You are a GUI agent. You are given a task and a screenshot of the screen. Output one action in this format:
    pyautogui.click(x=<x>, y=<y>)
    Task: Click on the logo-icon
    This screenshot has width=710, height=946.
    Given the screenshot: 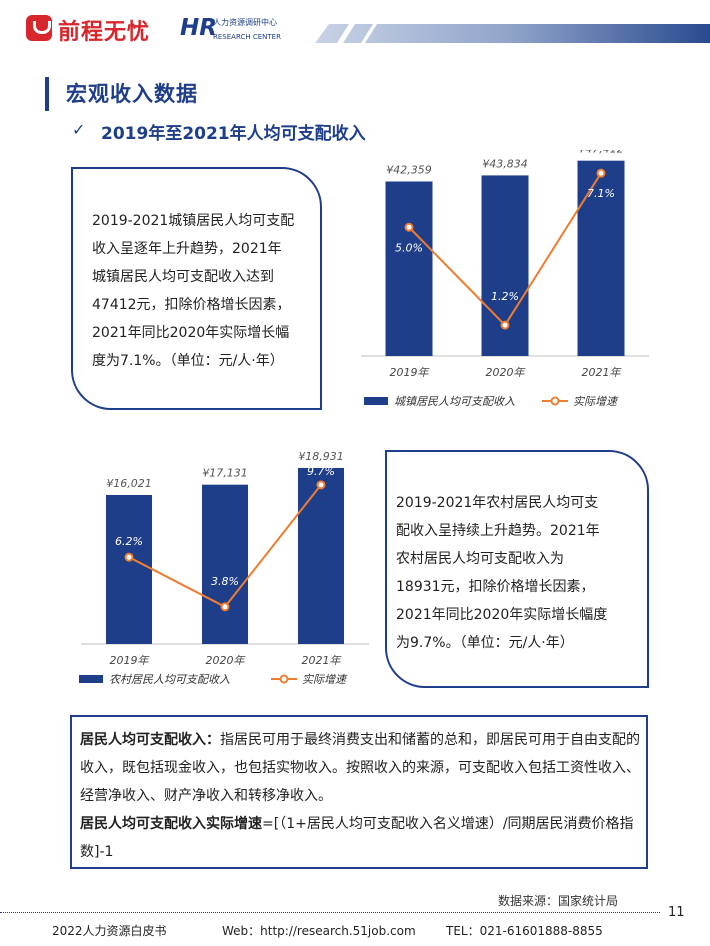 What is the action you would take?
    pyautogui.click(x=39, y=28)
    